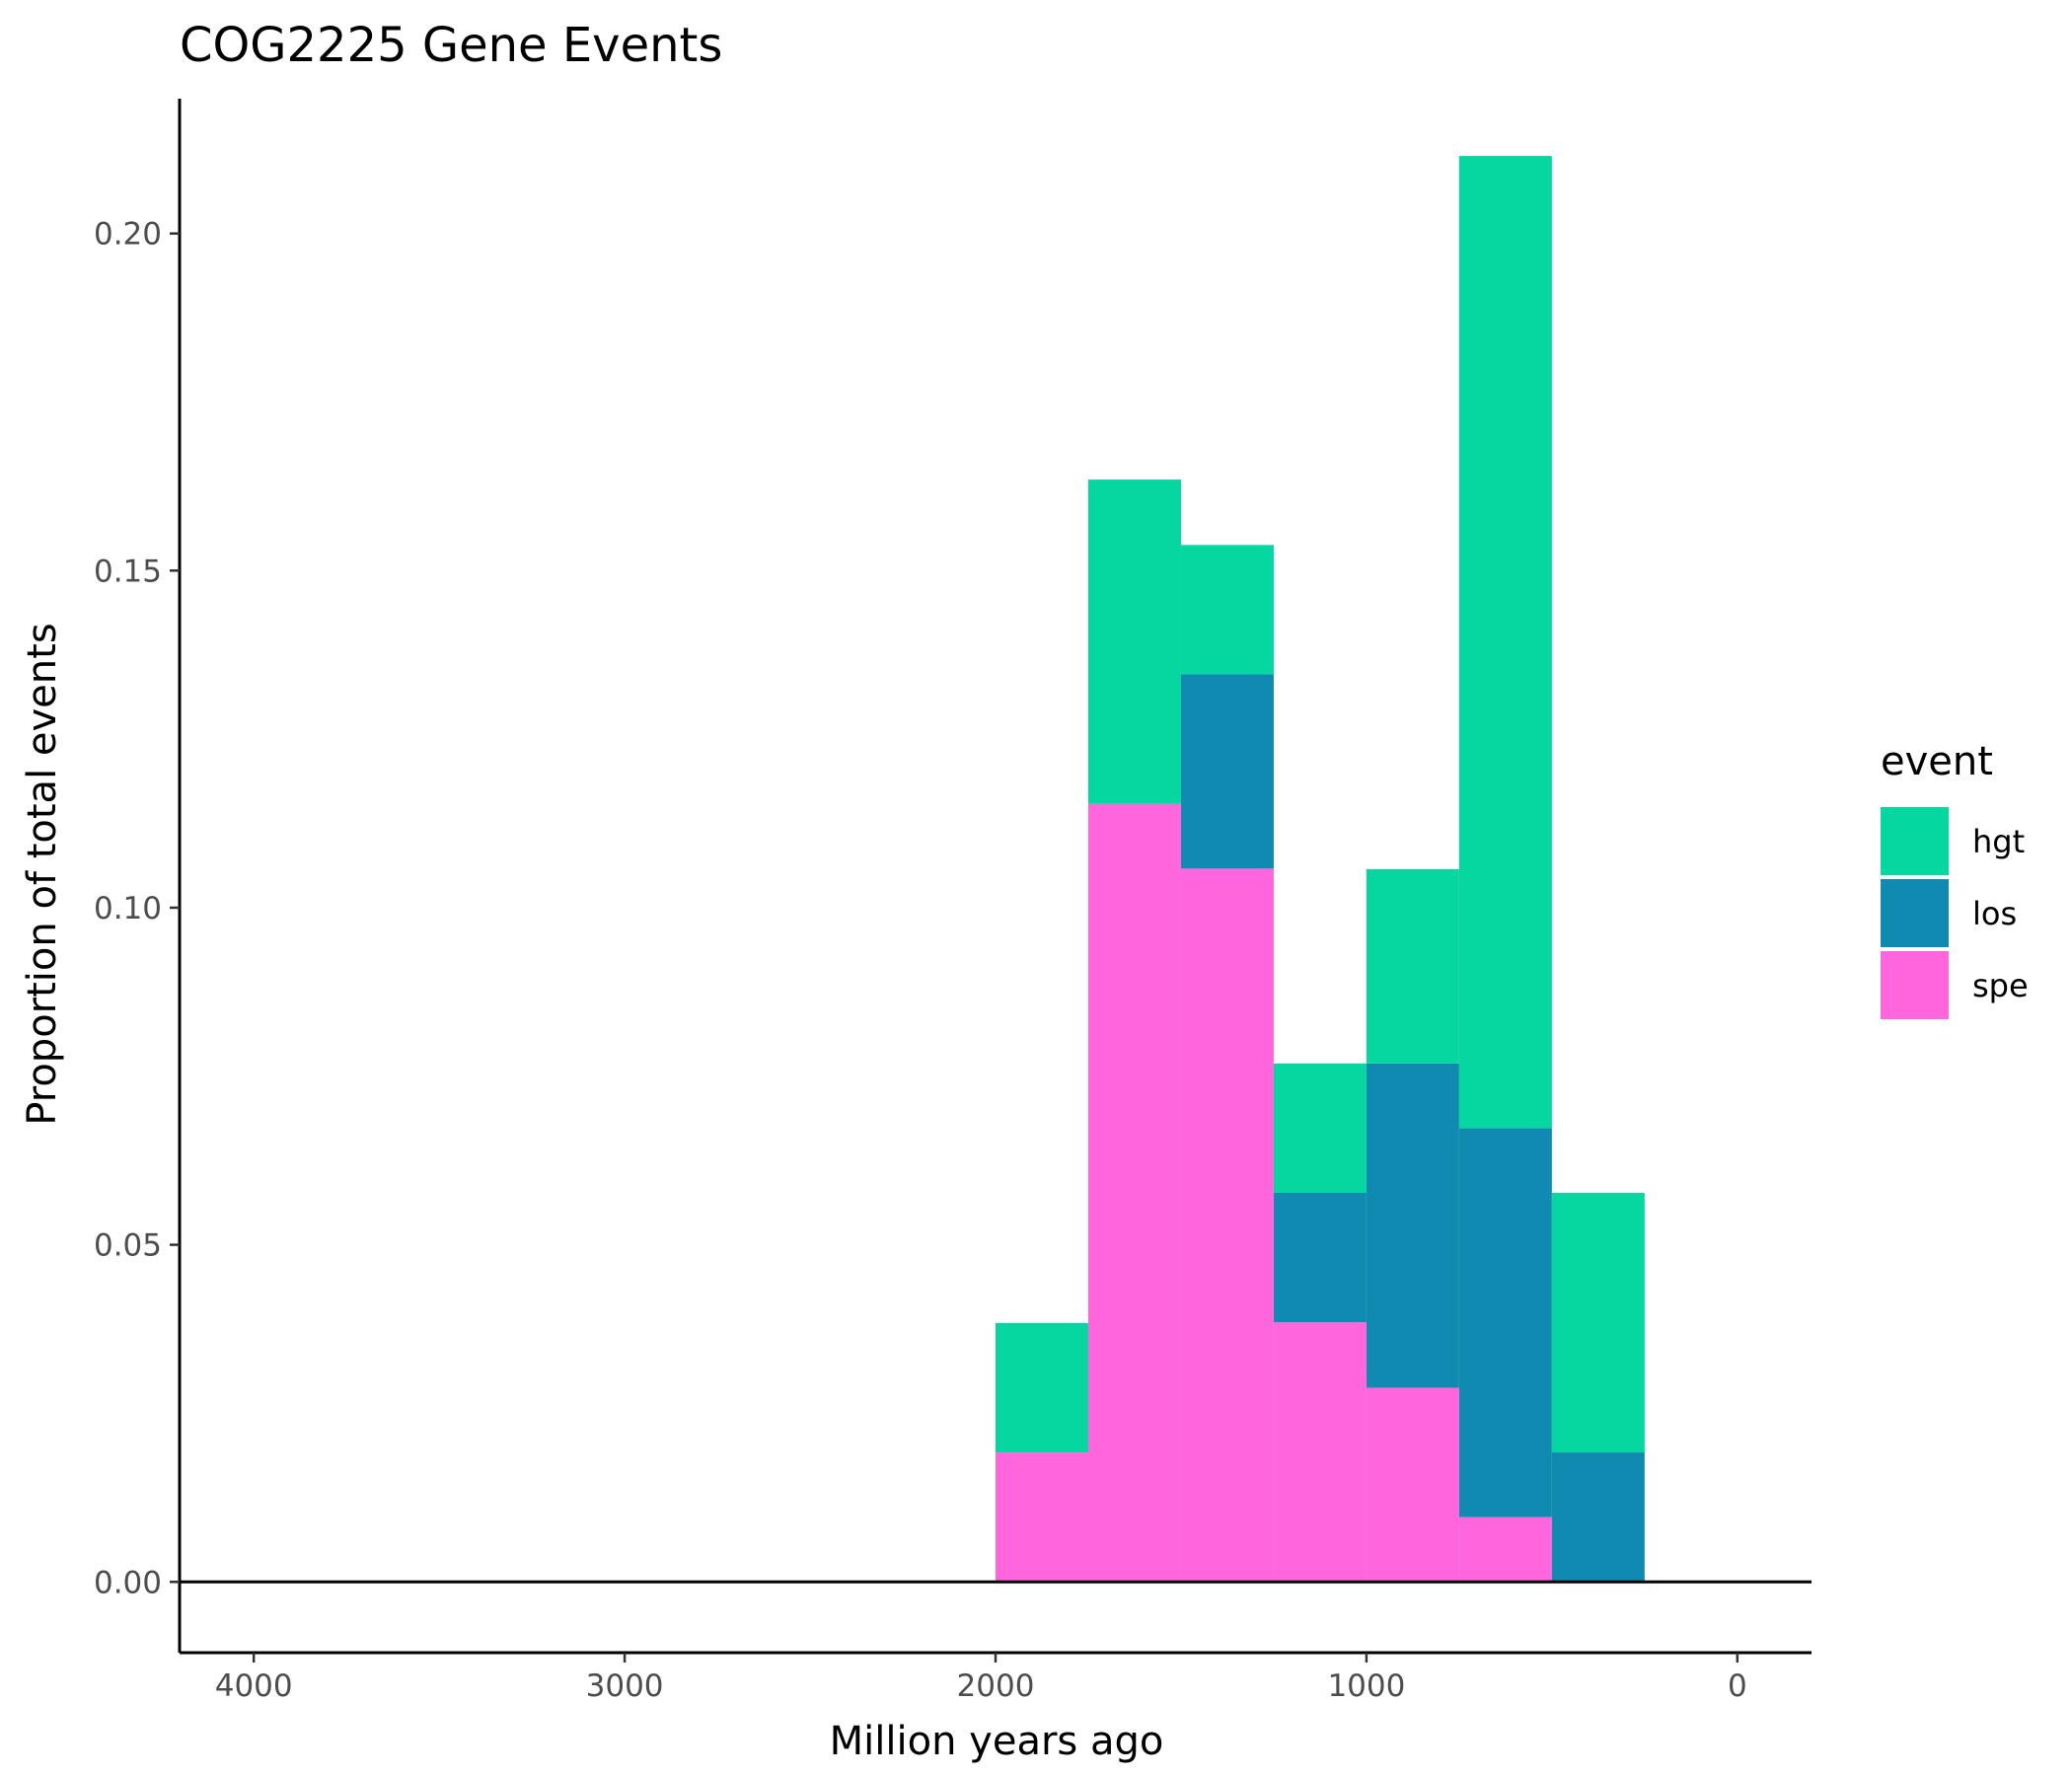  Describe the element at coordinates (1915, 985) in the screenshot. I see `legend-key-spe` at that location.